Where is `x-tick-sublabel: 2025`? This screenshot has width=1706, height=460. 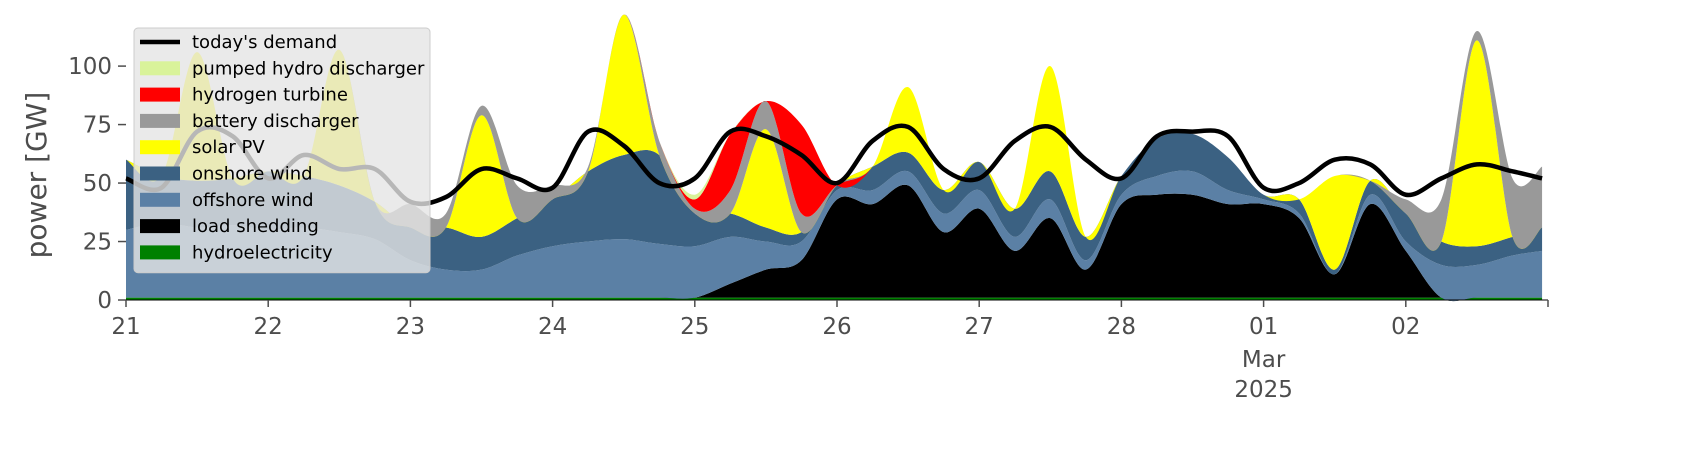
x-tick-sublabel: 2025 is located at coordinates (1263, 390).